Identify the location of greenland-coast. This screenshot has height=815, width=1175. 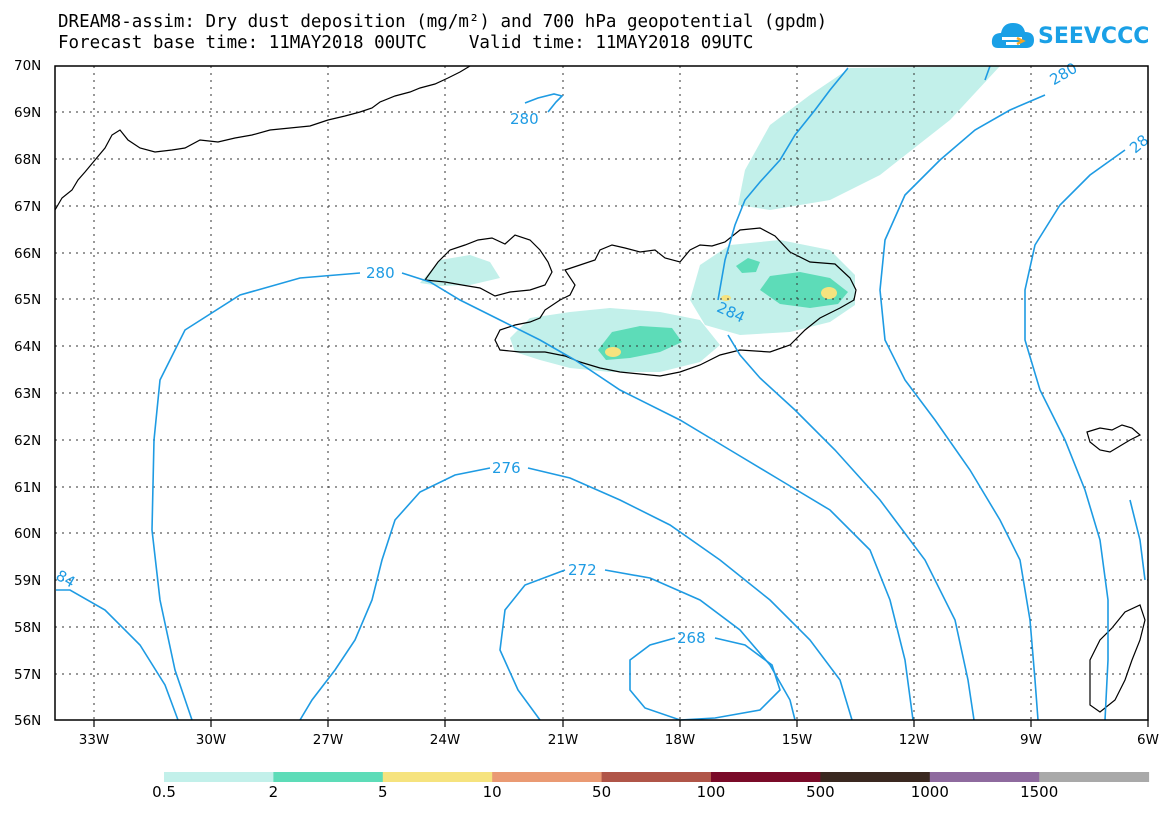
(262, 138).